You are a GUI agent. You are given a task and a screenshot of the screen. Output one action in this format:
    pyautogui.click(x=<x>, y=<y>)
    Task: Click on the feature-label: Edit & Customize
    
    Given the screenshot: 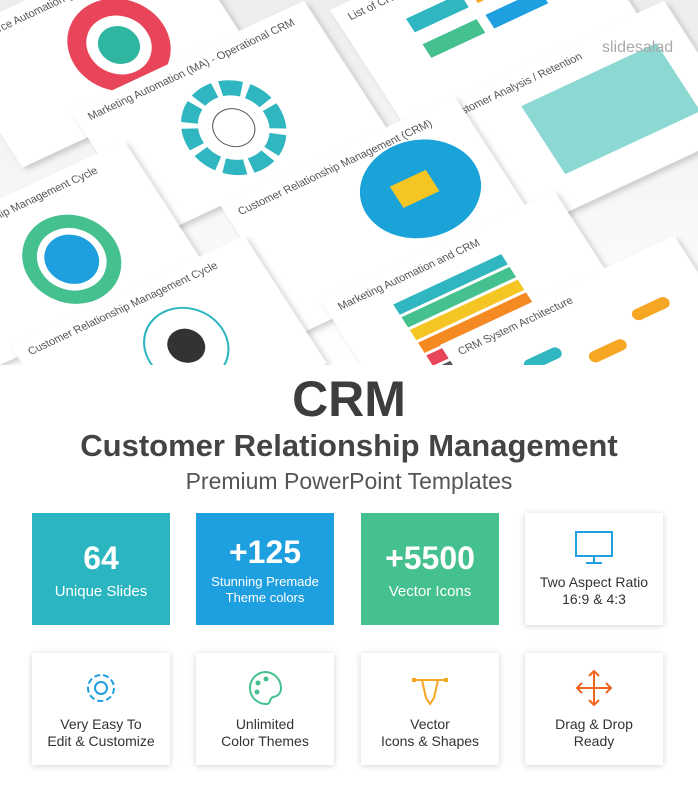 What is the action you would take?
    pyautogui.click(x=101, y=741)
    